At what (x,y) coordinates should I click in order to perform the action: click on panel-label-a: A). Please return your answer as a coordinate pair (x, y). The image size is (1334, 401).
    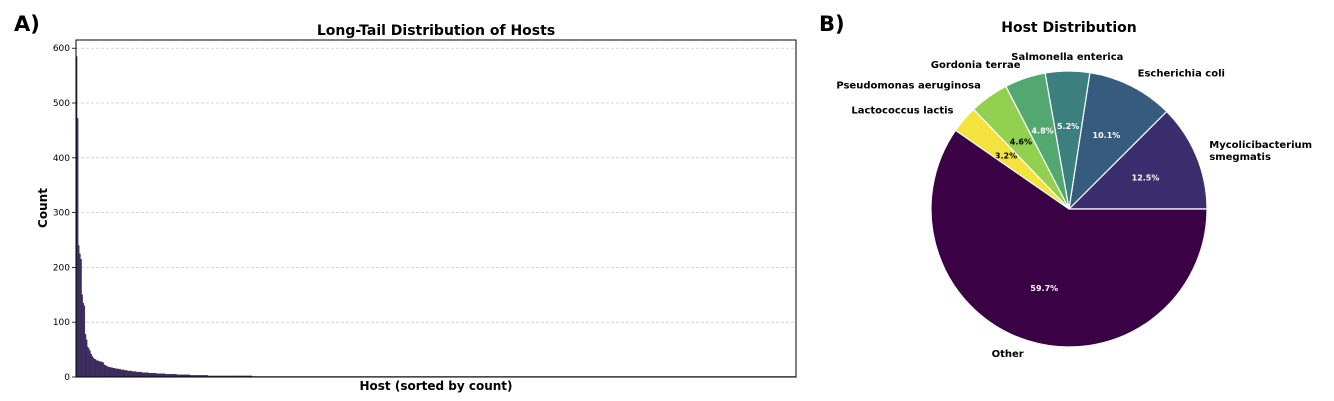
    Looking at the image, I should click on (27, 24).